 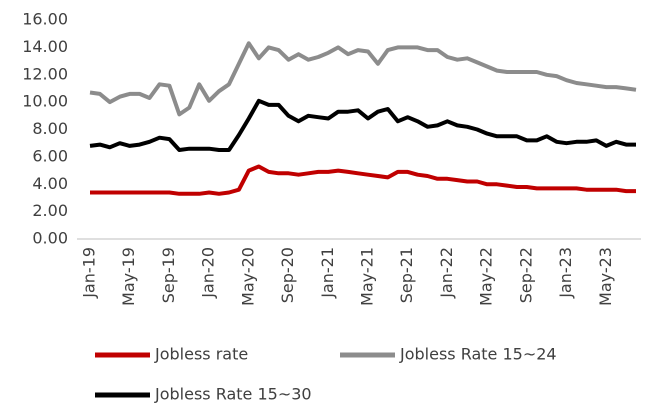 What do you see at coordinates (233, 394) in the screenshot?
I see `legend-label: Jobless Rate 15~30` at bounding box center [233, 394].